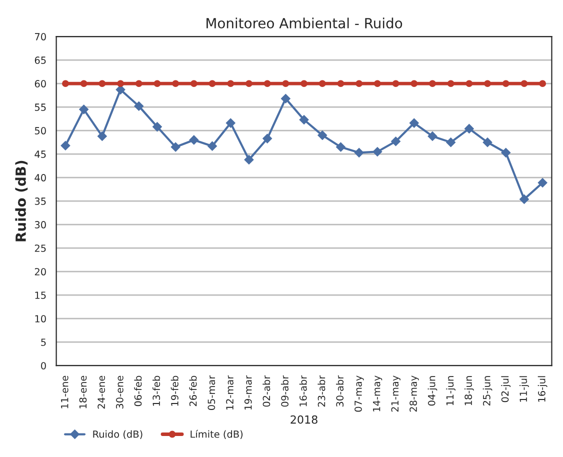  I want to click on x-axis-title: 2018, so click(304, 419).